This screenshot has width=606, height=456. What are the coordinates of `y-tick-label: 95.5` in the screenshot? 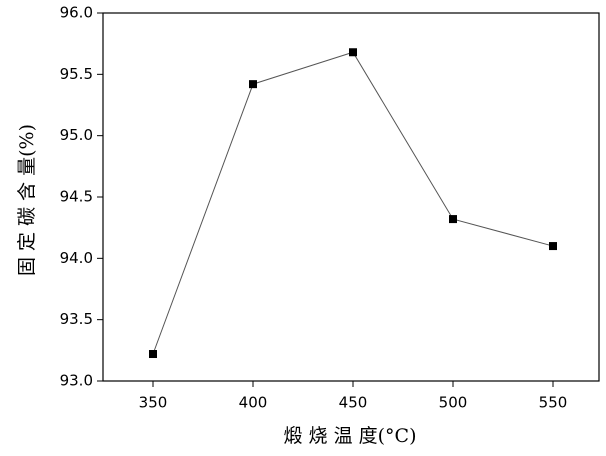 It's located at (76, 74).